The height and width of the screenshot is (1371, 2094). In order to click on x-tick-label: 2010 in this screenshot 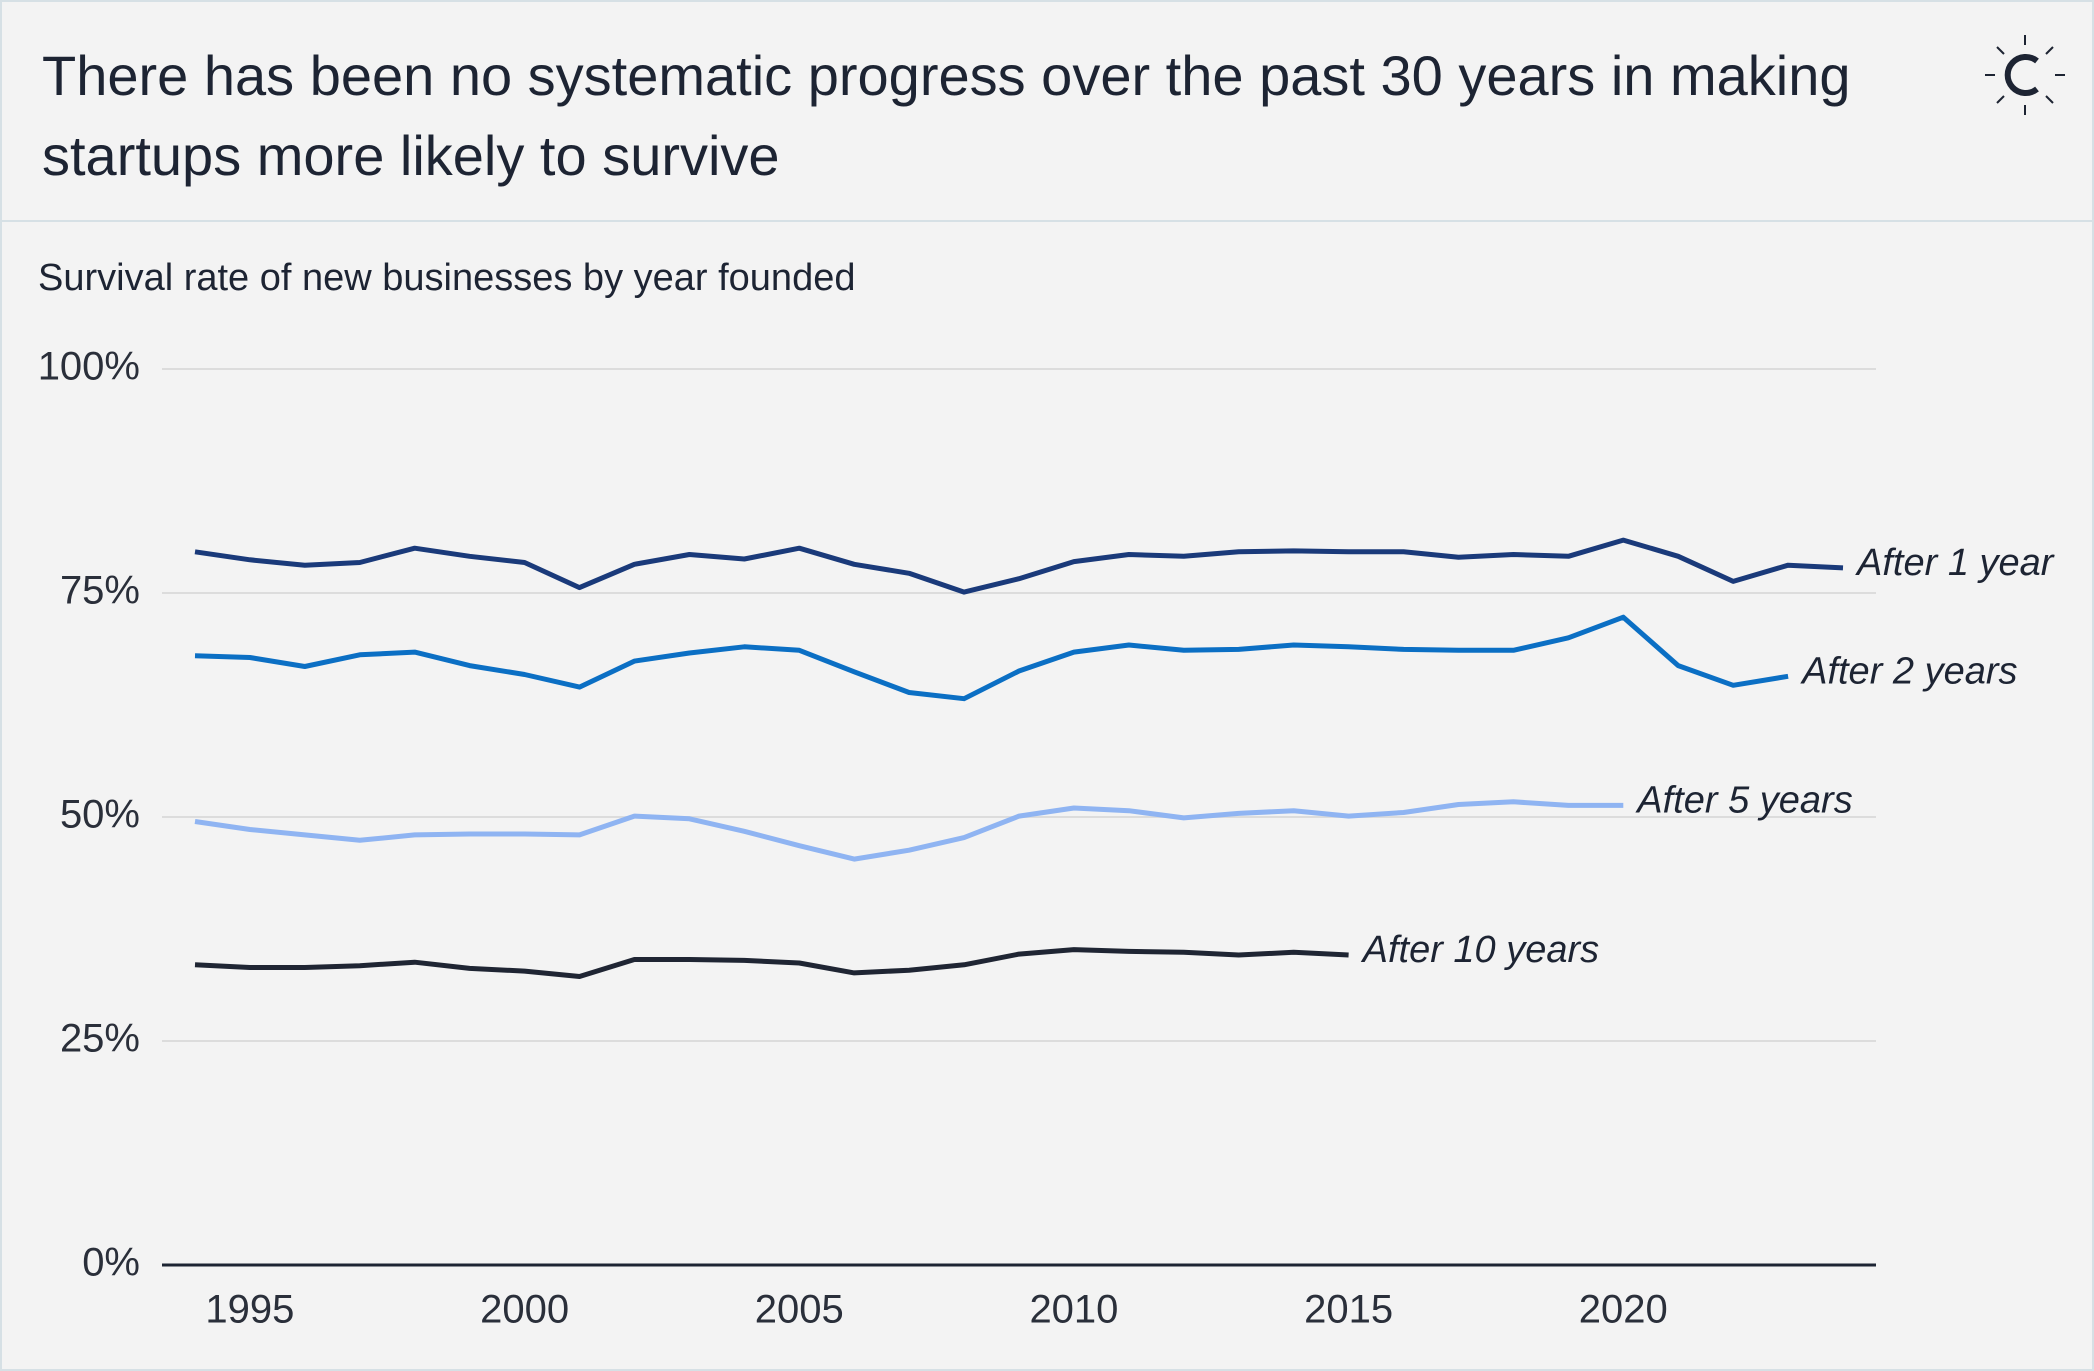, I will do `click(1073, 1310)`.